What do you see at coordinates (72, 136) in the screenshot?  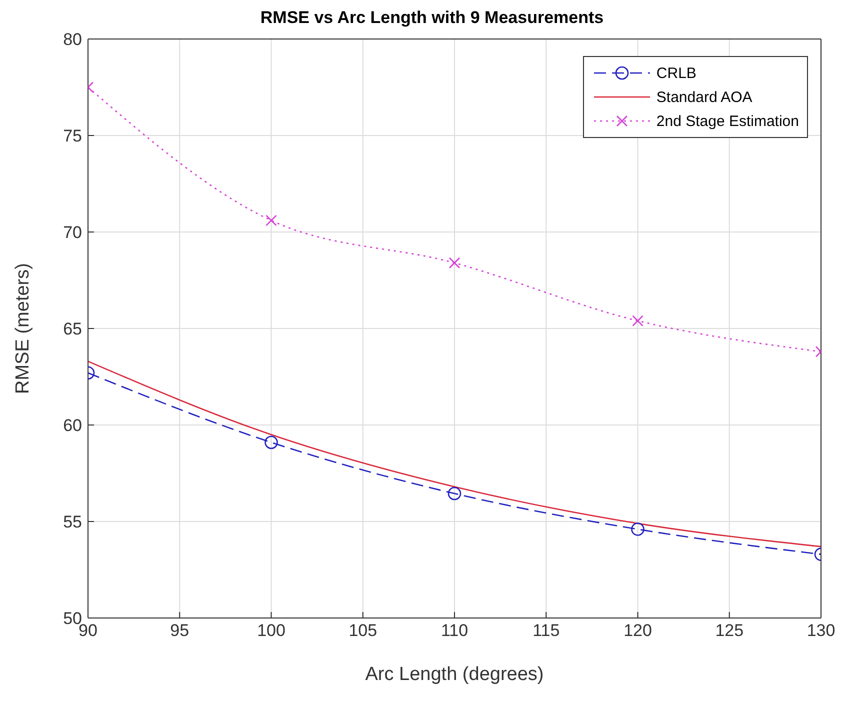 I see `y-tick-label: 75` at bounding box center [72, 136].